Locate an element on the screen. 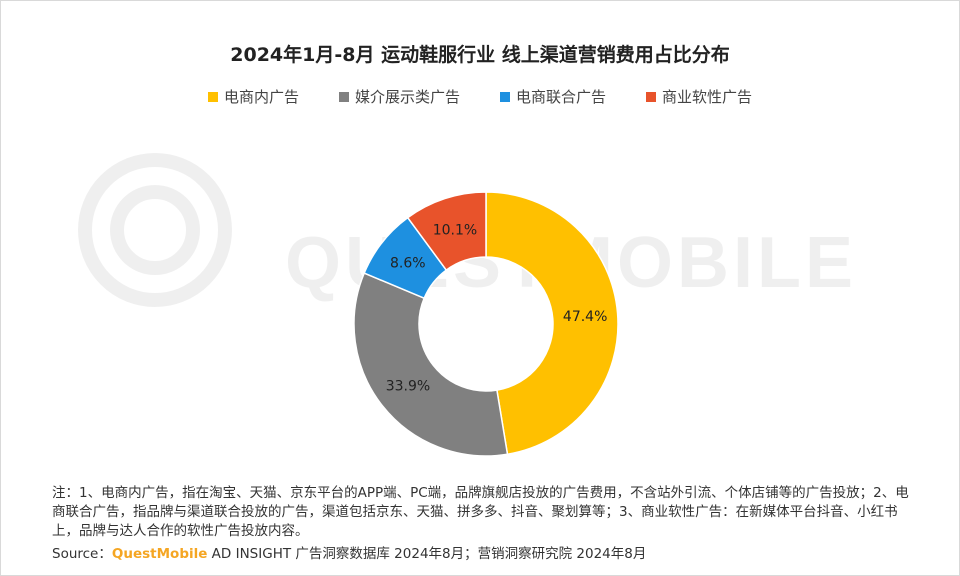 Image resolution: width=960 pixels, height=576 pixels. legend-label-ecommerce-joint: 电商联合广告 is located at coordinates (561, 97).